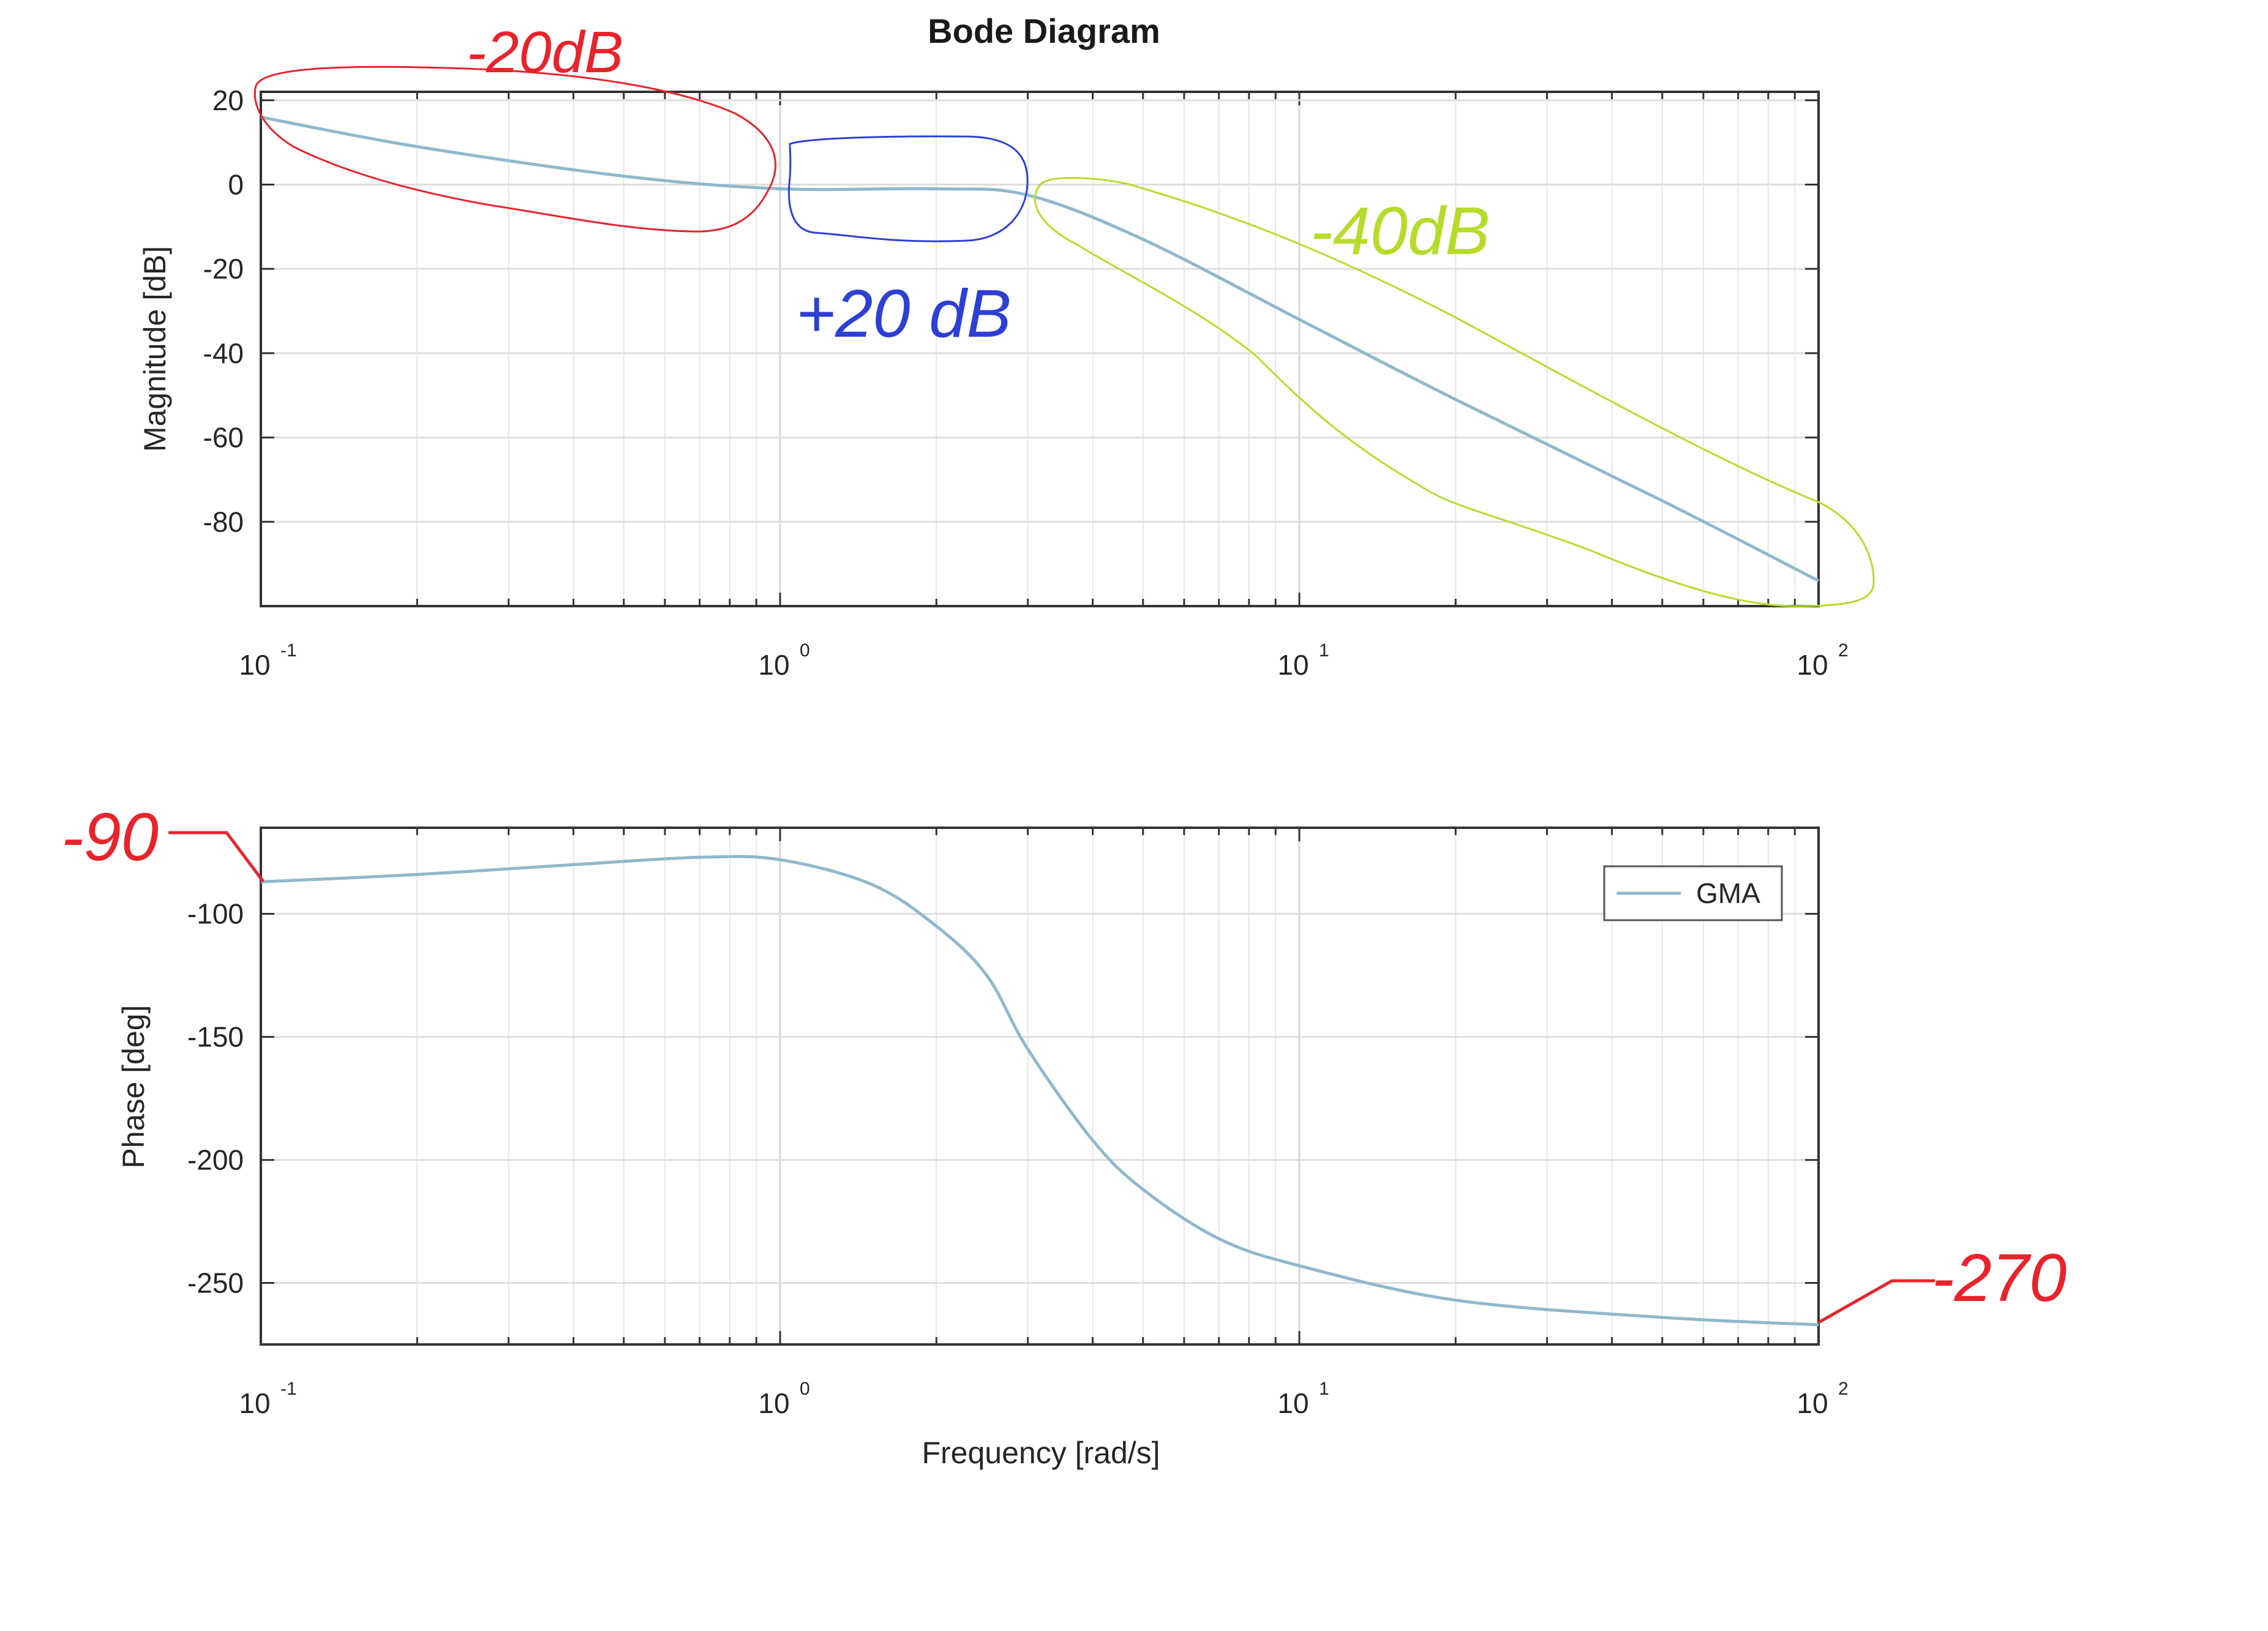 The width and height of the screenshot is (2268, 1631). What do you see at coordinates (1043, 1399) in the screenshot?
I see `phase-x-ticks: 10 -1 10 0 10 1 10 2` at bounding box center [1043, 1399].